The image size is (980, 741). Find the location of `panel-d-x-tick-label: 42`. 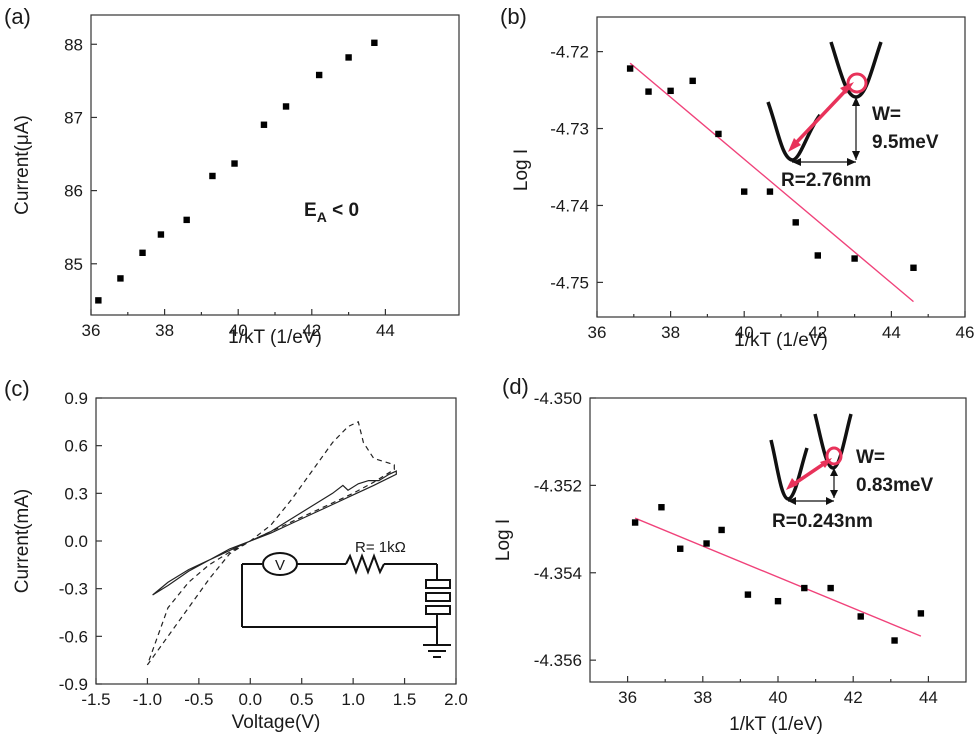

panel-d-x-tick-label: 42 is located at coordinates (853, 697).